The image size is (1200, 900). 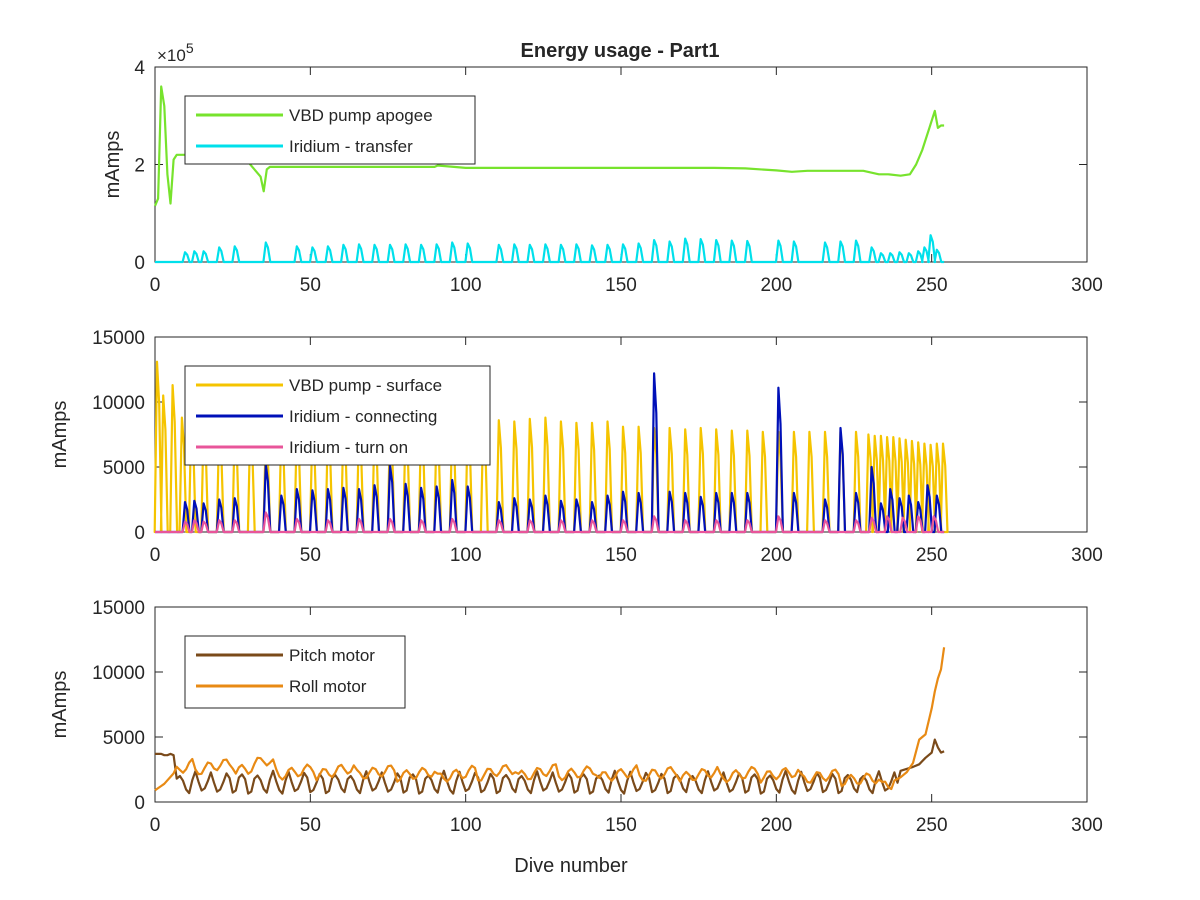 What do you see at coordinates (363, 416) in the screenshot?
I see `legend-label-iridium-connecting: Iridium - connecting` at bounding box center [363, 416].